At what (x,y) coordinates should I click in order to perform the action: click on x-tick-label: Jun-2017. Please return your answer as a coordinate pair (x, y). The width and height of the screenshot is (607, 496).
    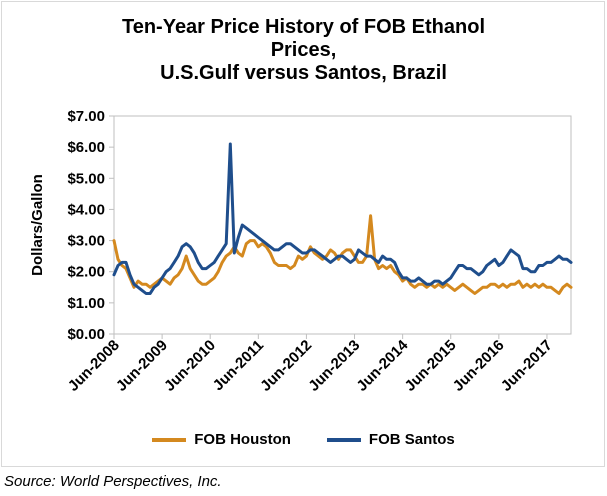
    Looking at the image, I should click on (527, 366).